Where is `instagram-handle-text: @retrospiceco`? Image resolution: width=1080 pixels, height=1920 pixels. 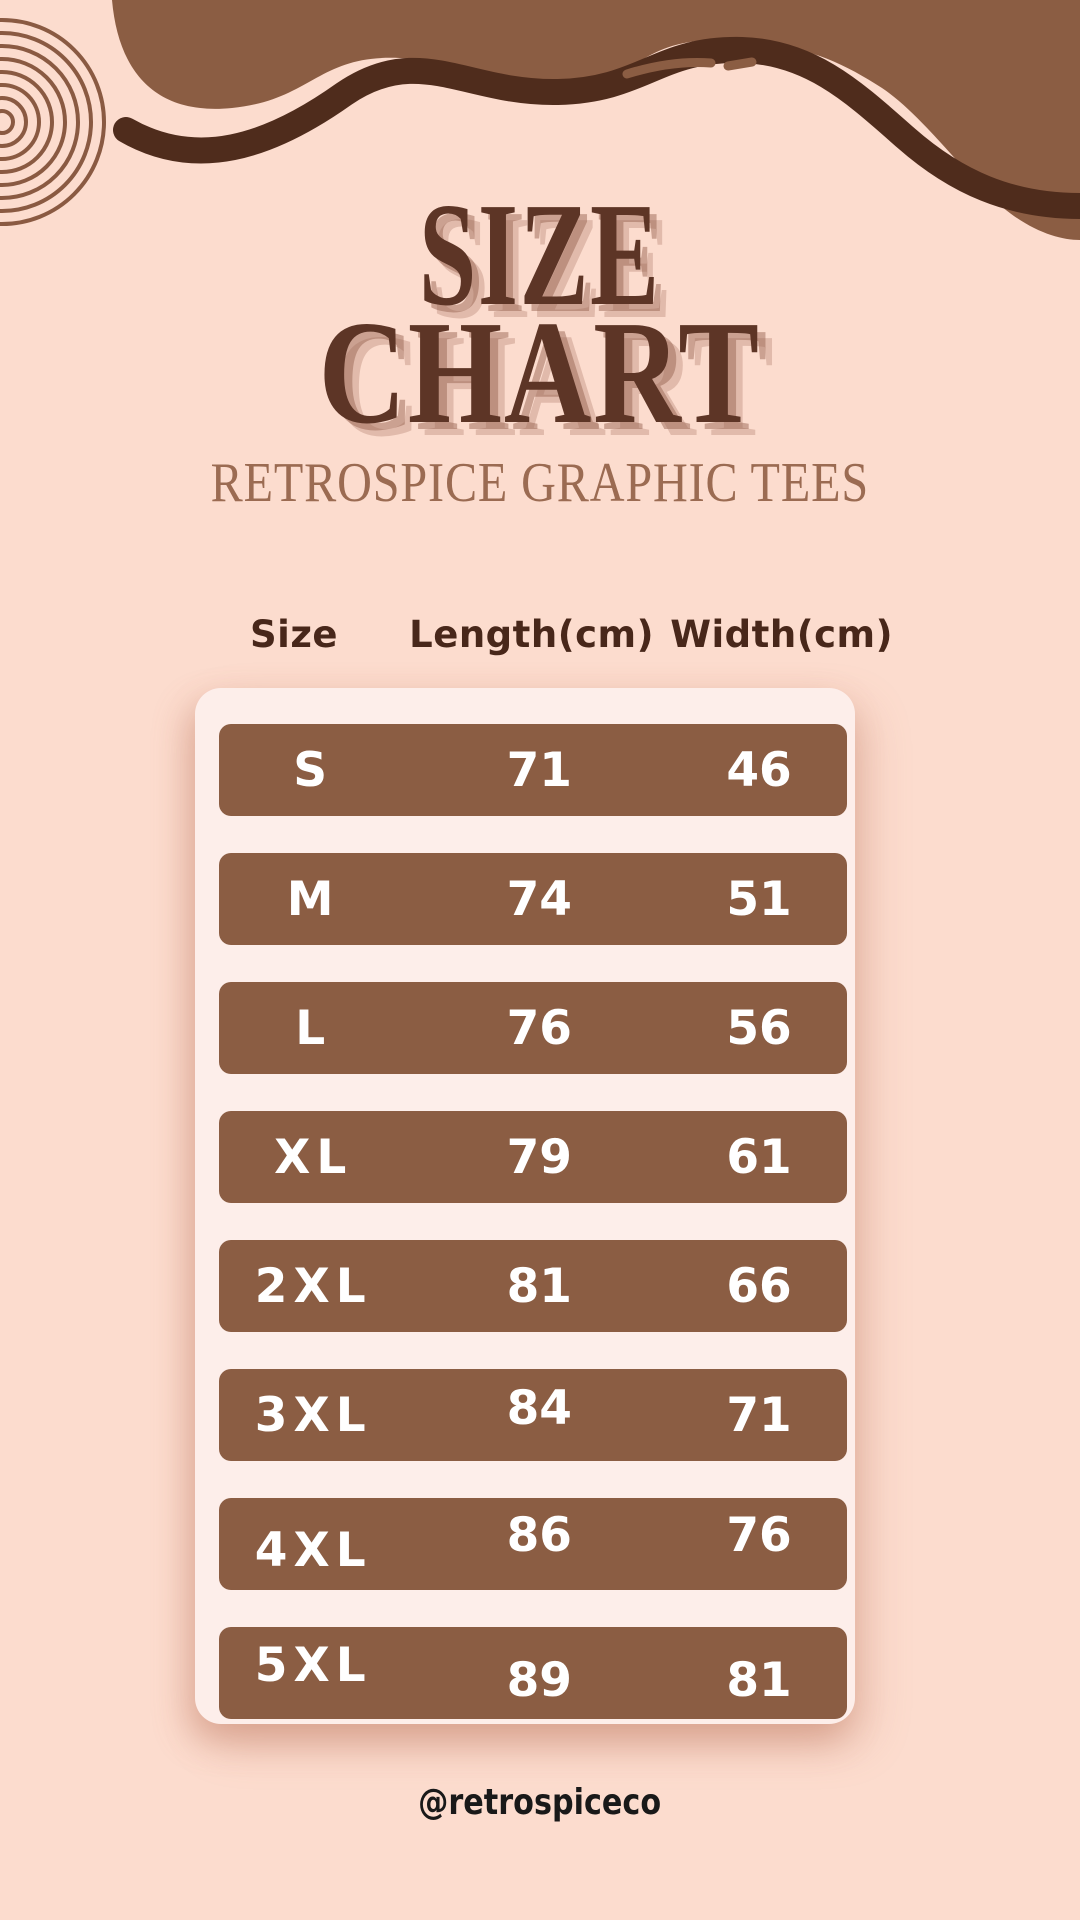
instagram-handle-text: @retrospiceco is located at coordinates (540, 1802).